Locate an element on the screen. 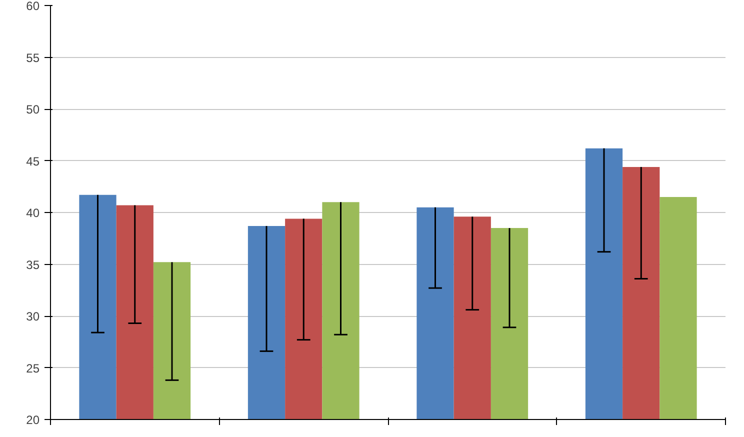 The height and width of the screenshot is (437, 744). y-tick-label: 45 is located at coordinates (33, 161).